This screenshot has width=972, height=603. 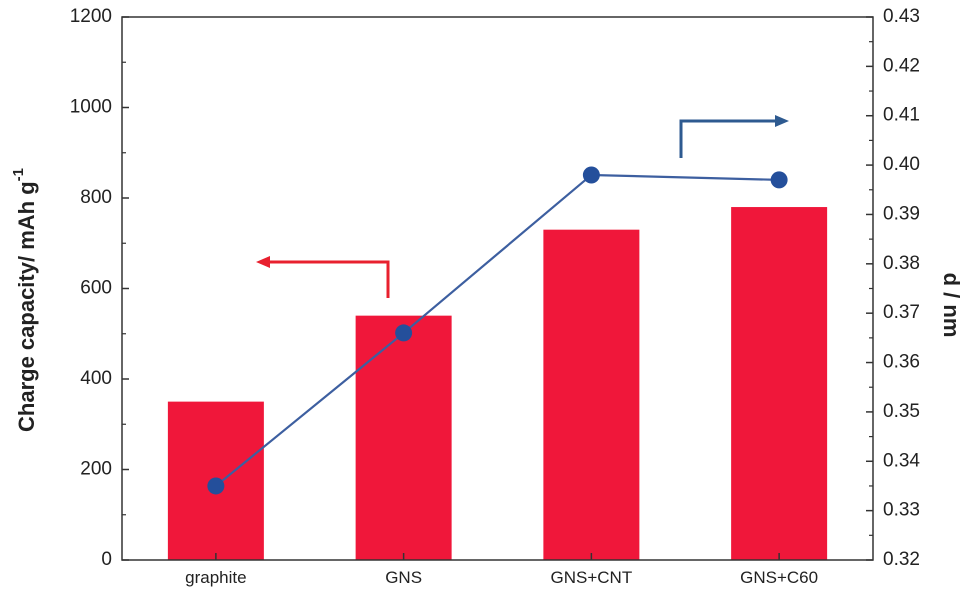 What do you see at coordinates (591, 395) in the screenshot?
I see `bar-gns-cnt` at bounding box center [591, 395].